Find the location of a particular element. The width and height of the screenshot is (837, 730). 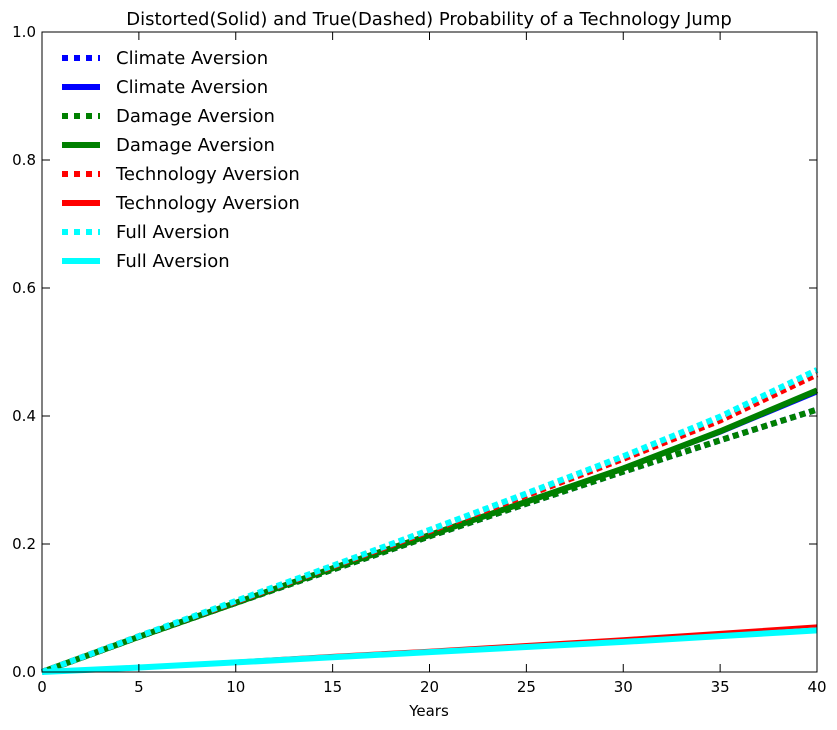

legend-label-7: Full Aversion is located at coordinates (173, 261).